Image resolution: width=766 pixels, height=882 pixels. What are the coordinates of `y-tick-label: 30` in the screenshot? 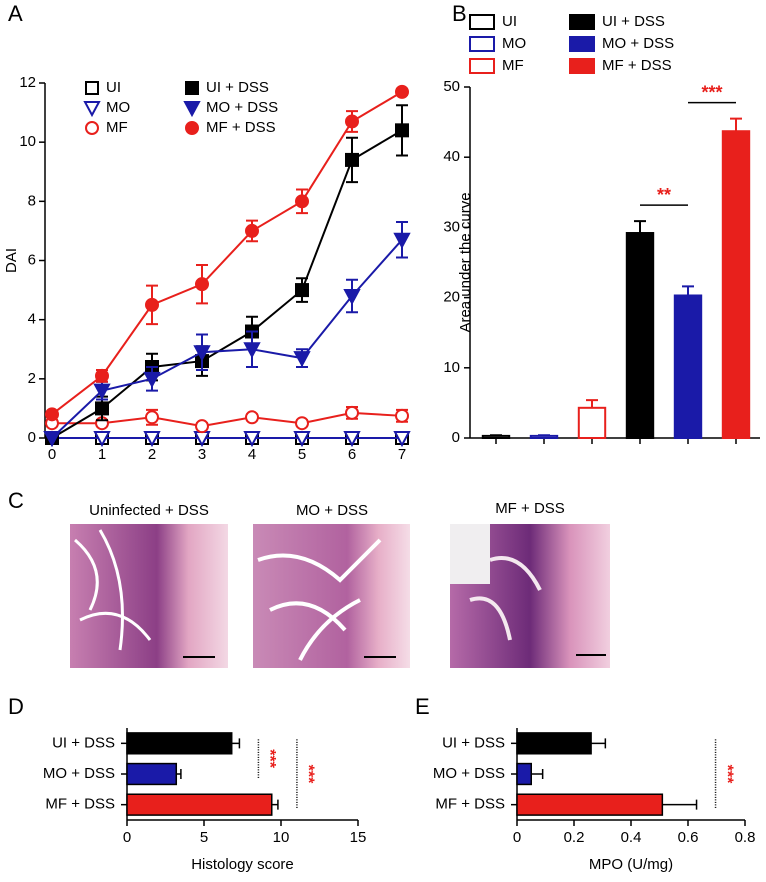 It's located at (451, 226).